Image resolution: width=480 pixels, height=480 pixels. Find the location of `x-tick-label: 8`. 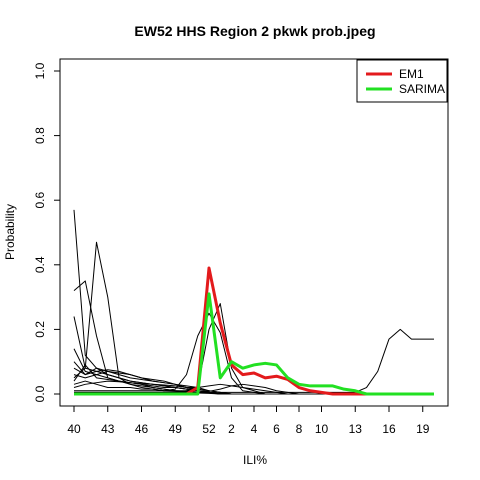

x-tick-label: 8 is located at coordinates (299, 429).